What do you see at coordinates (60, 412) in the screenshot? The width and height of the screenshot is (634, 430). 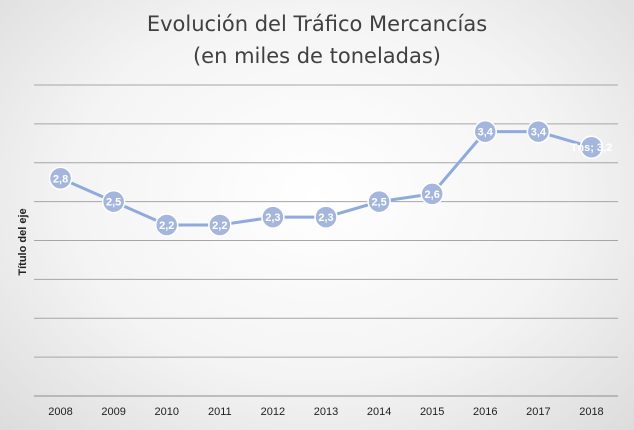 I see `x-tick-label: 2008` at bounding box center [60, 412].